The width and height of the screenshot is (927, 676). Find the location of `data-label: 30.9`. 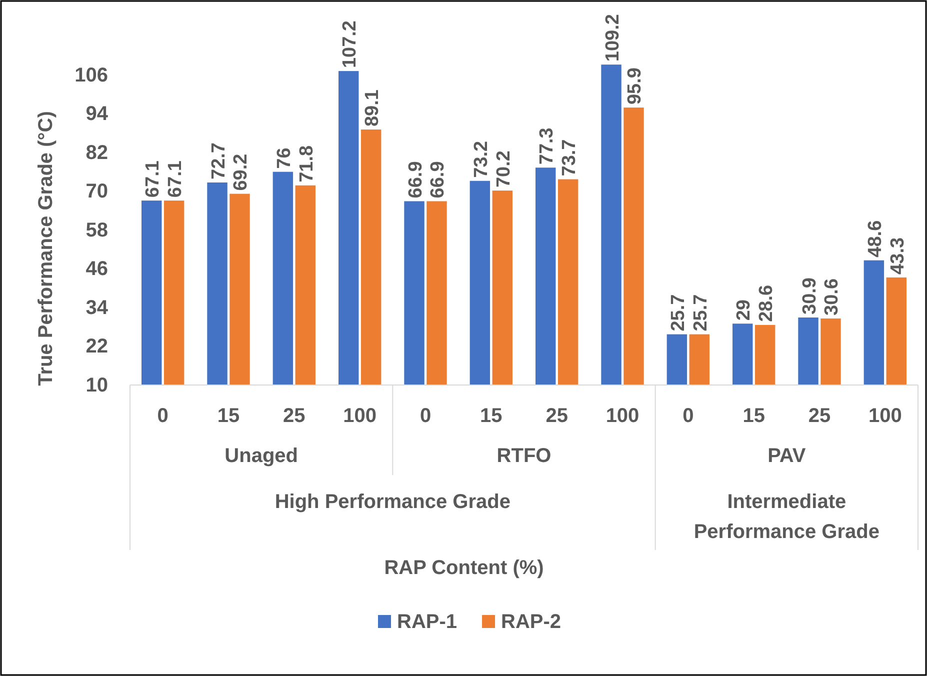

data-label: 30.9 is located at coordinates (809, 296).